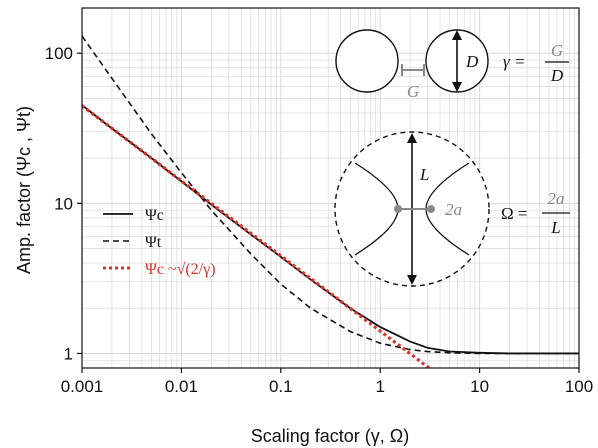 The image size is (598, 448). Describe the element at coordinates (536, 63) in the screenshot. I see `gamma-formula: γ = G D` at that location.